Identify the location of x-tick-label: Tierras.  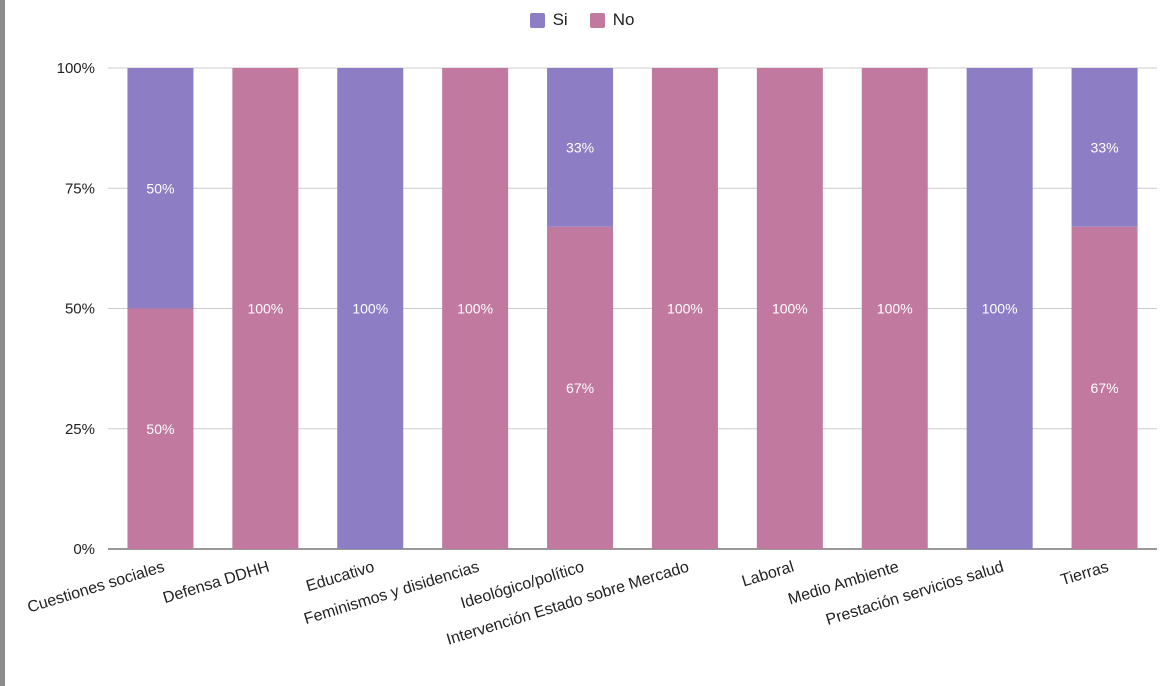
(1085, 574).